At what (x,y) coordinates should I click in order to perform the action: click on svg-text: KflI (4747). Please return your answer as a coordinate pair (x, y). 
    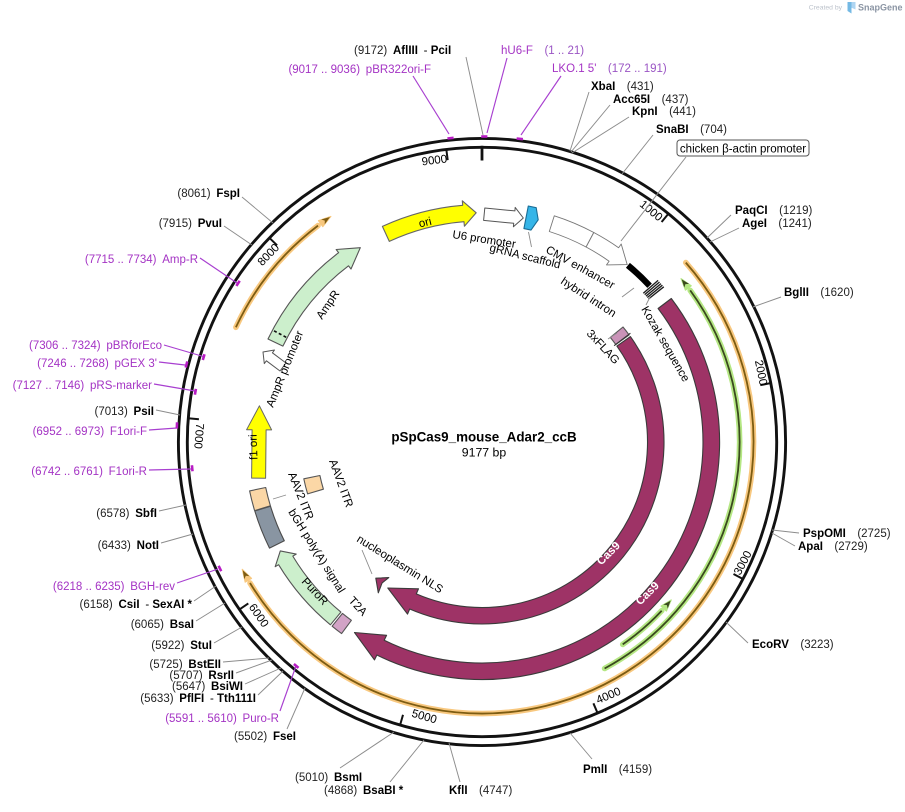
    Looking at the image, I should click on (480, 791).